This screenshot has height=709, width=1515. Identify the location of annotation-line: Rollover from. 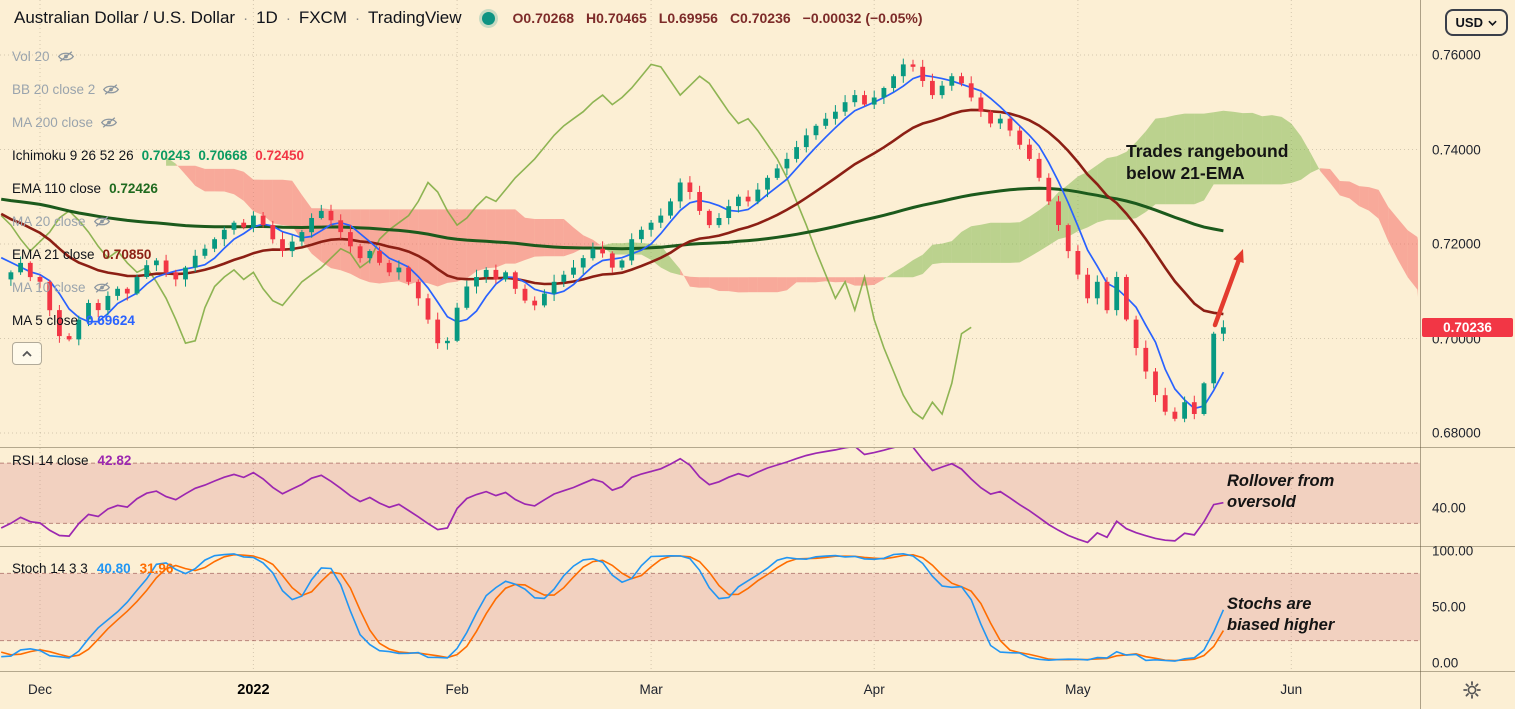
(1281, 481).